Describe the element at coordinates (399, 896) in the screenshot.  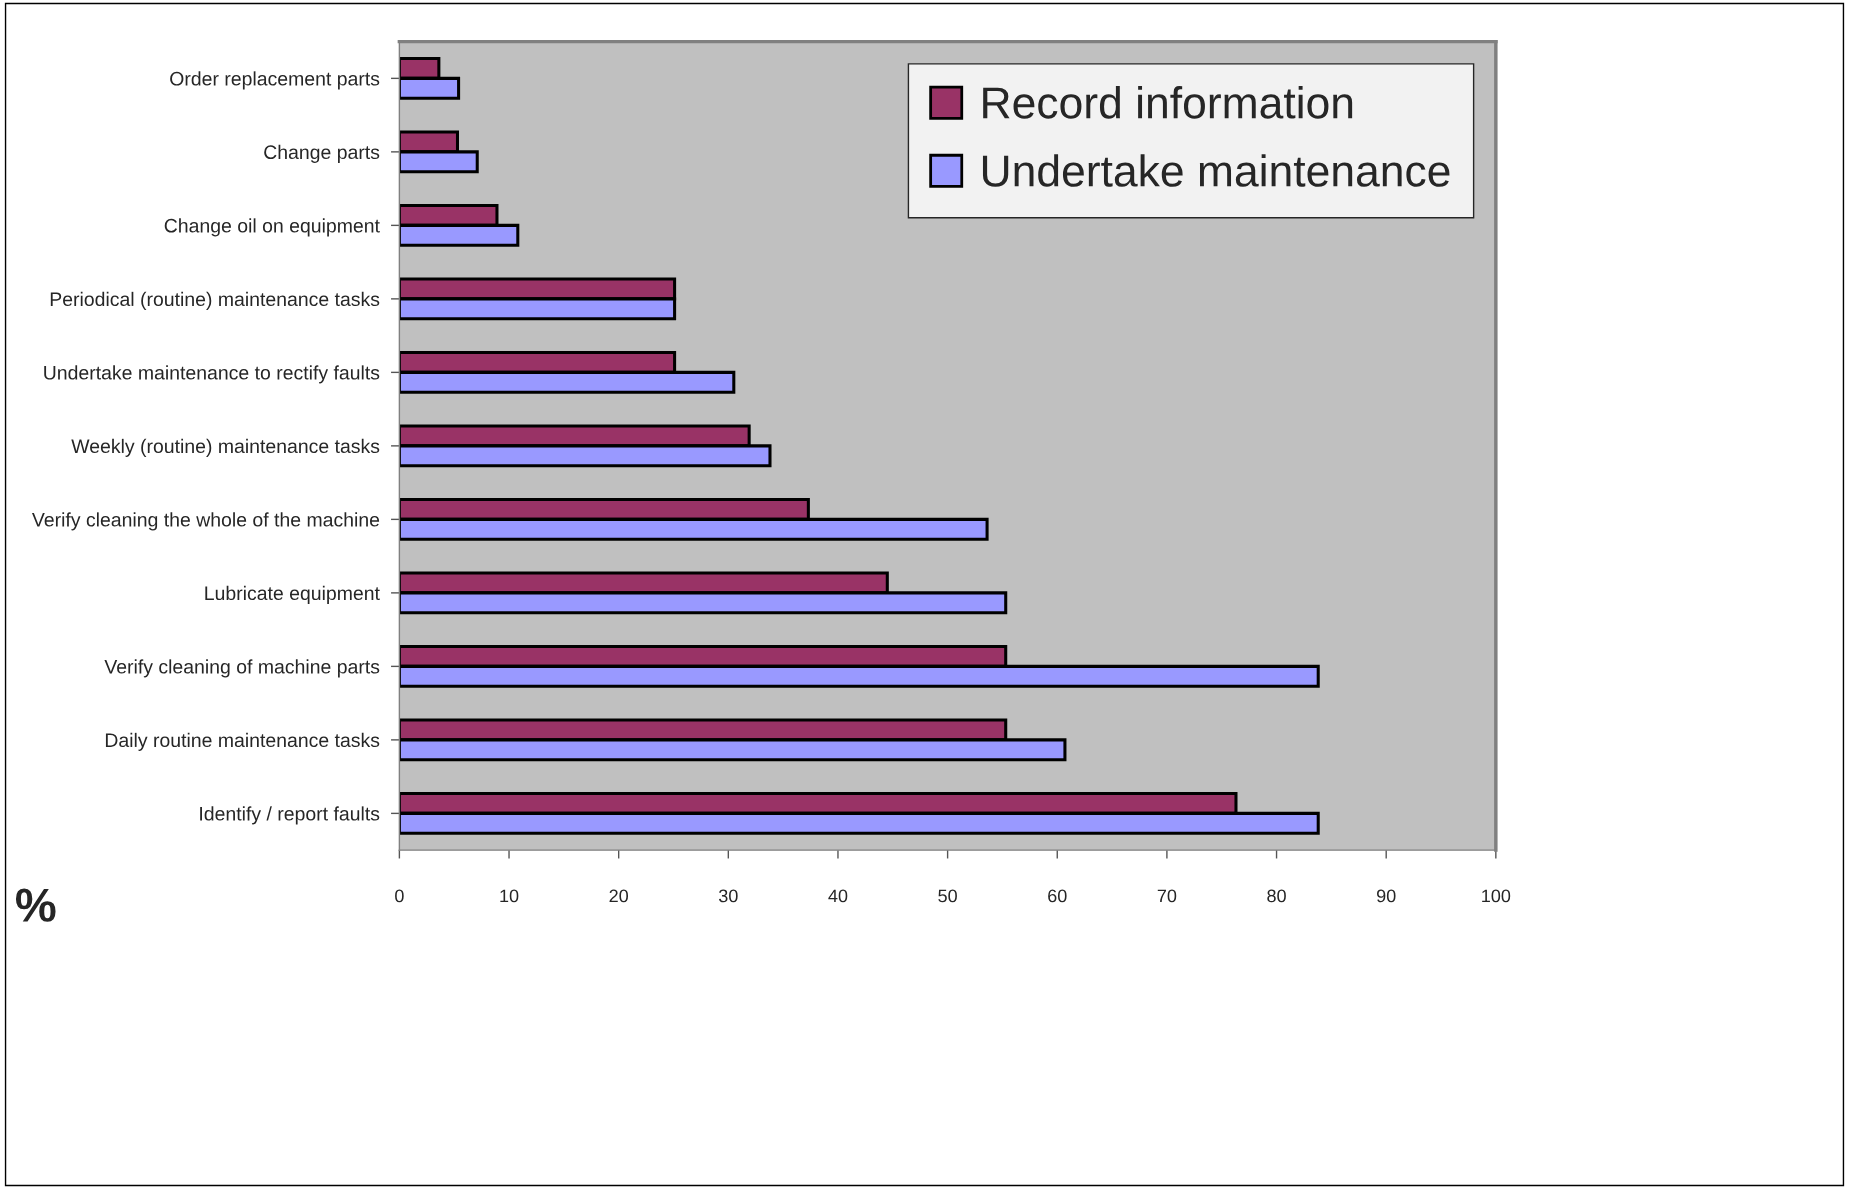
I see `x-tick-label: 0` at that location.